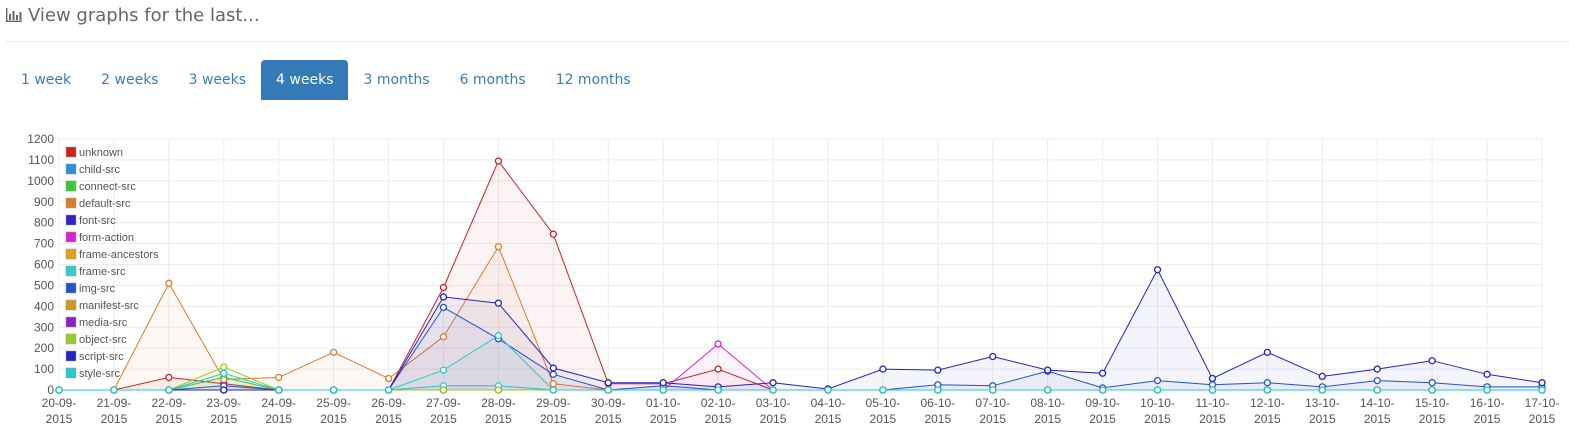 This screenshot has height=445, width=1569. I want to click on x-tick-label: 12-10-, so click(1267, 403).